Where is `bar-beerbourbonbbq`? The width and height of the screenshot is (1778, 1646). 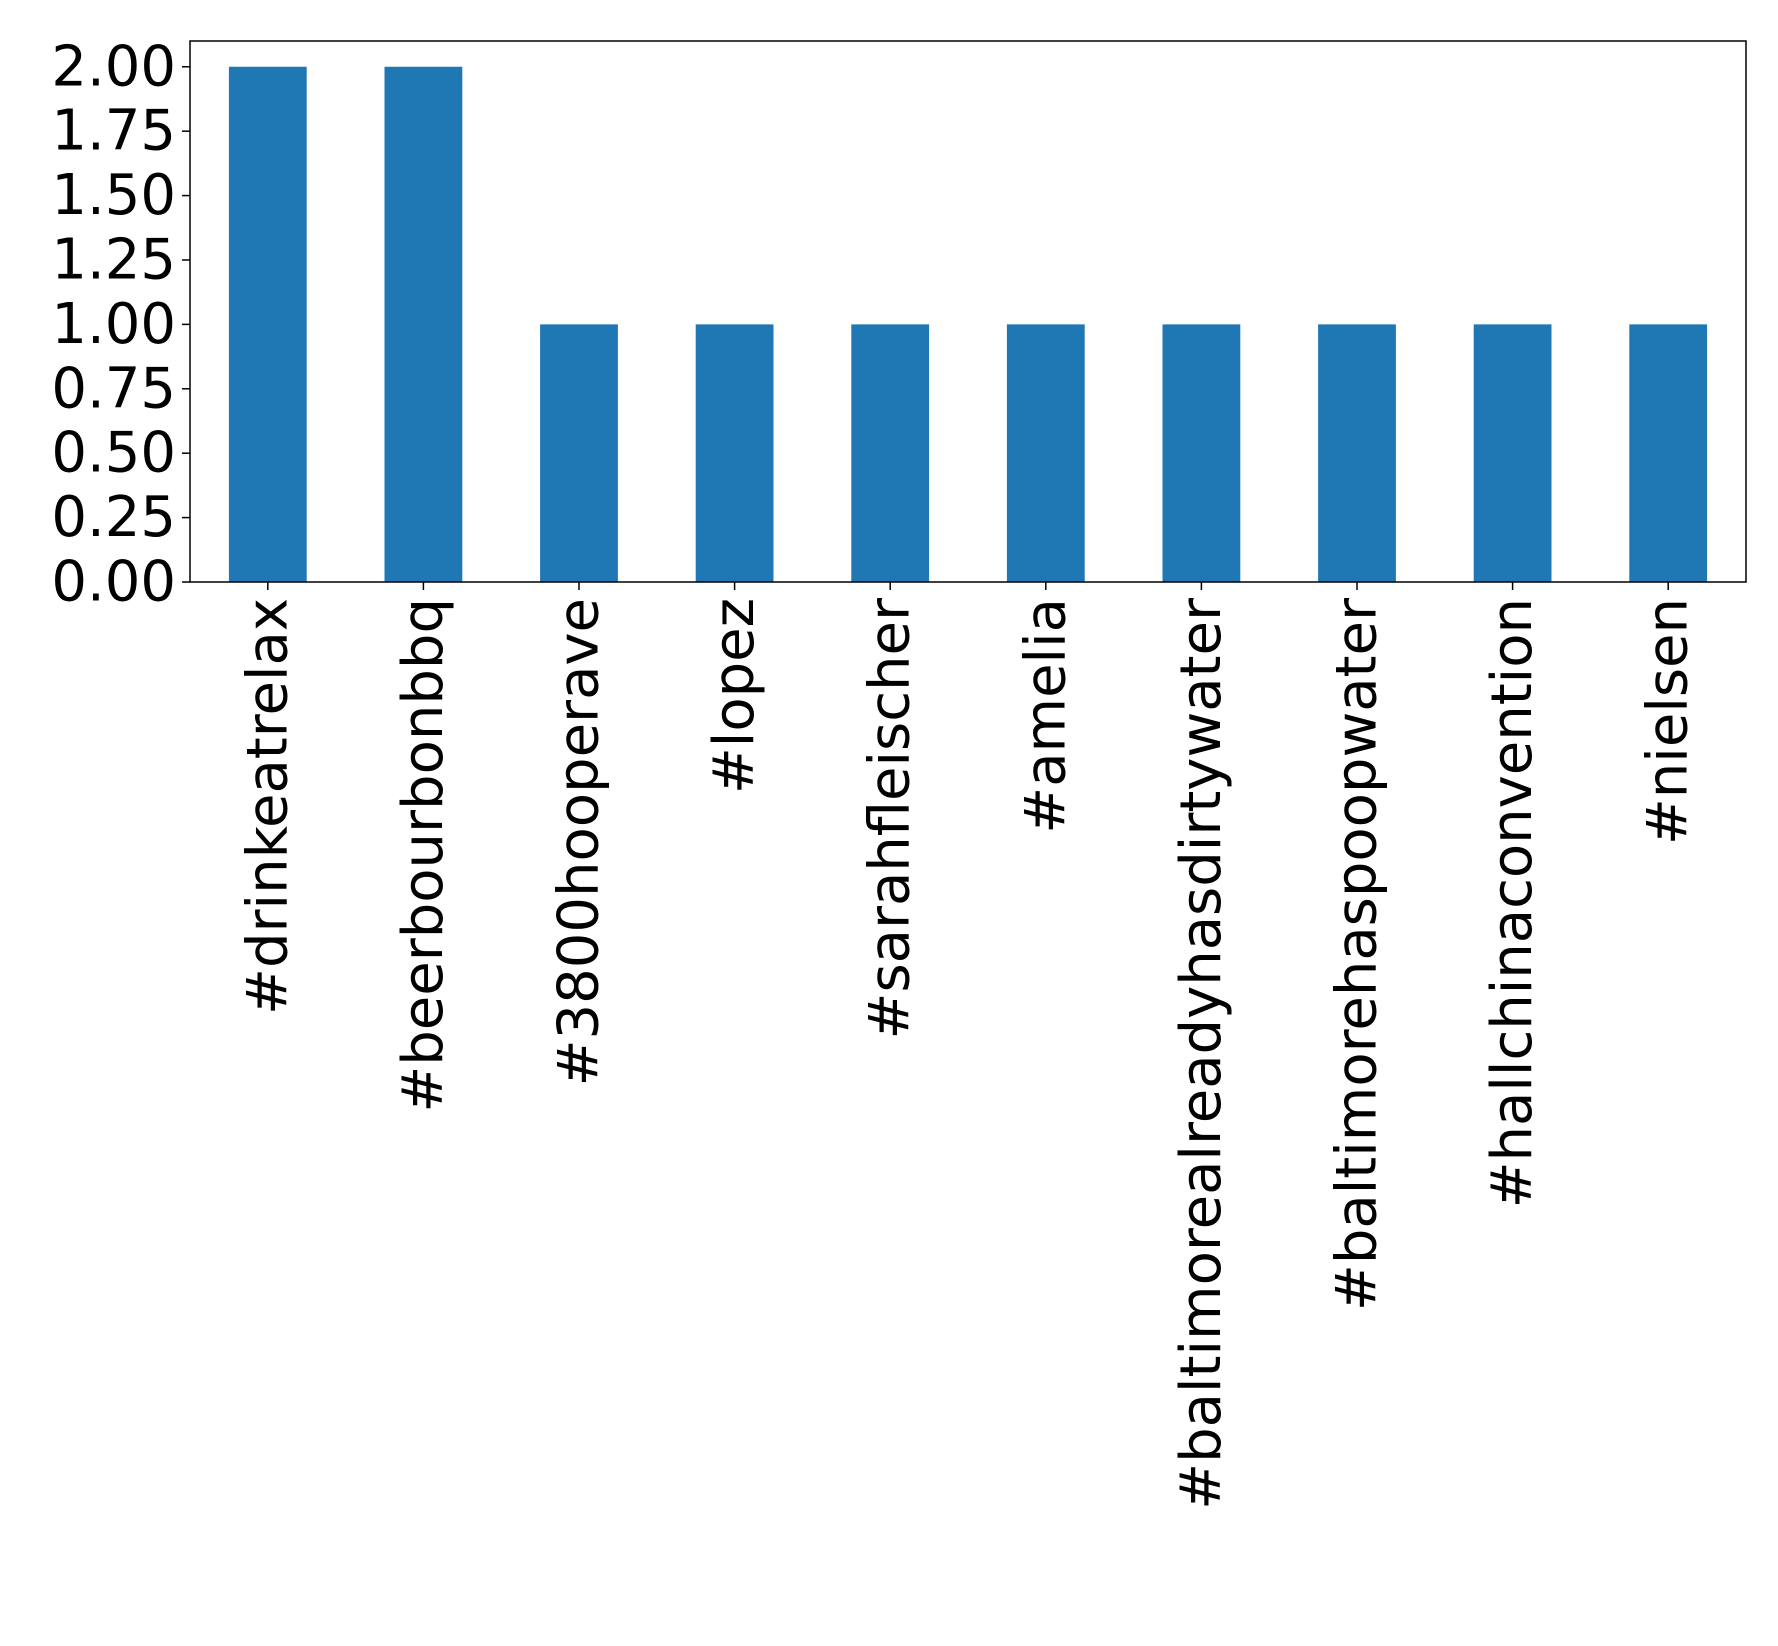 bar-beerbourbonbbq is located at coordinates (423, 324).